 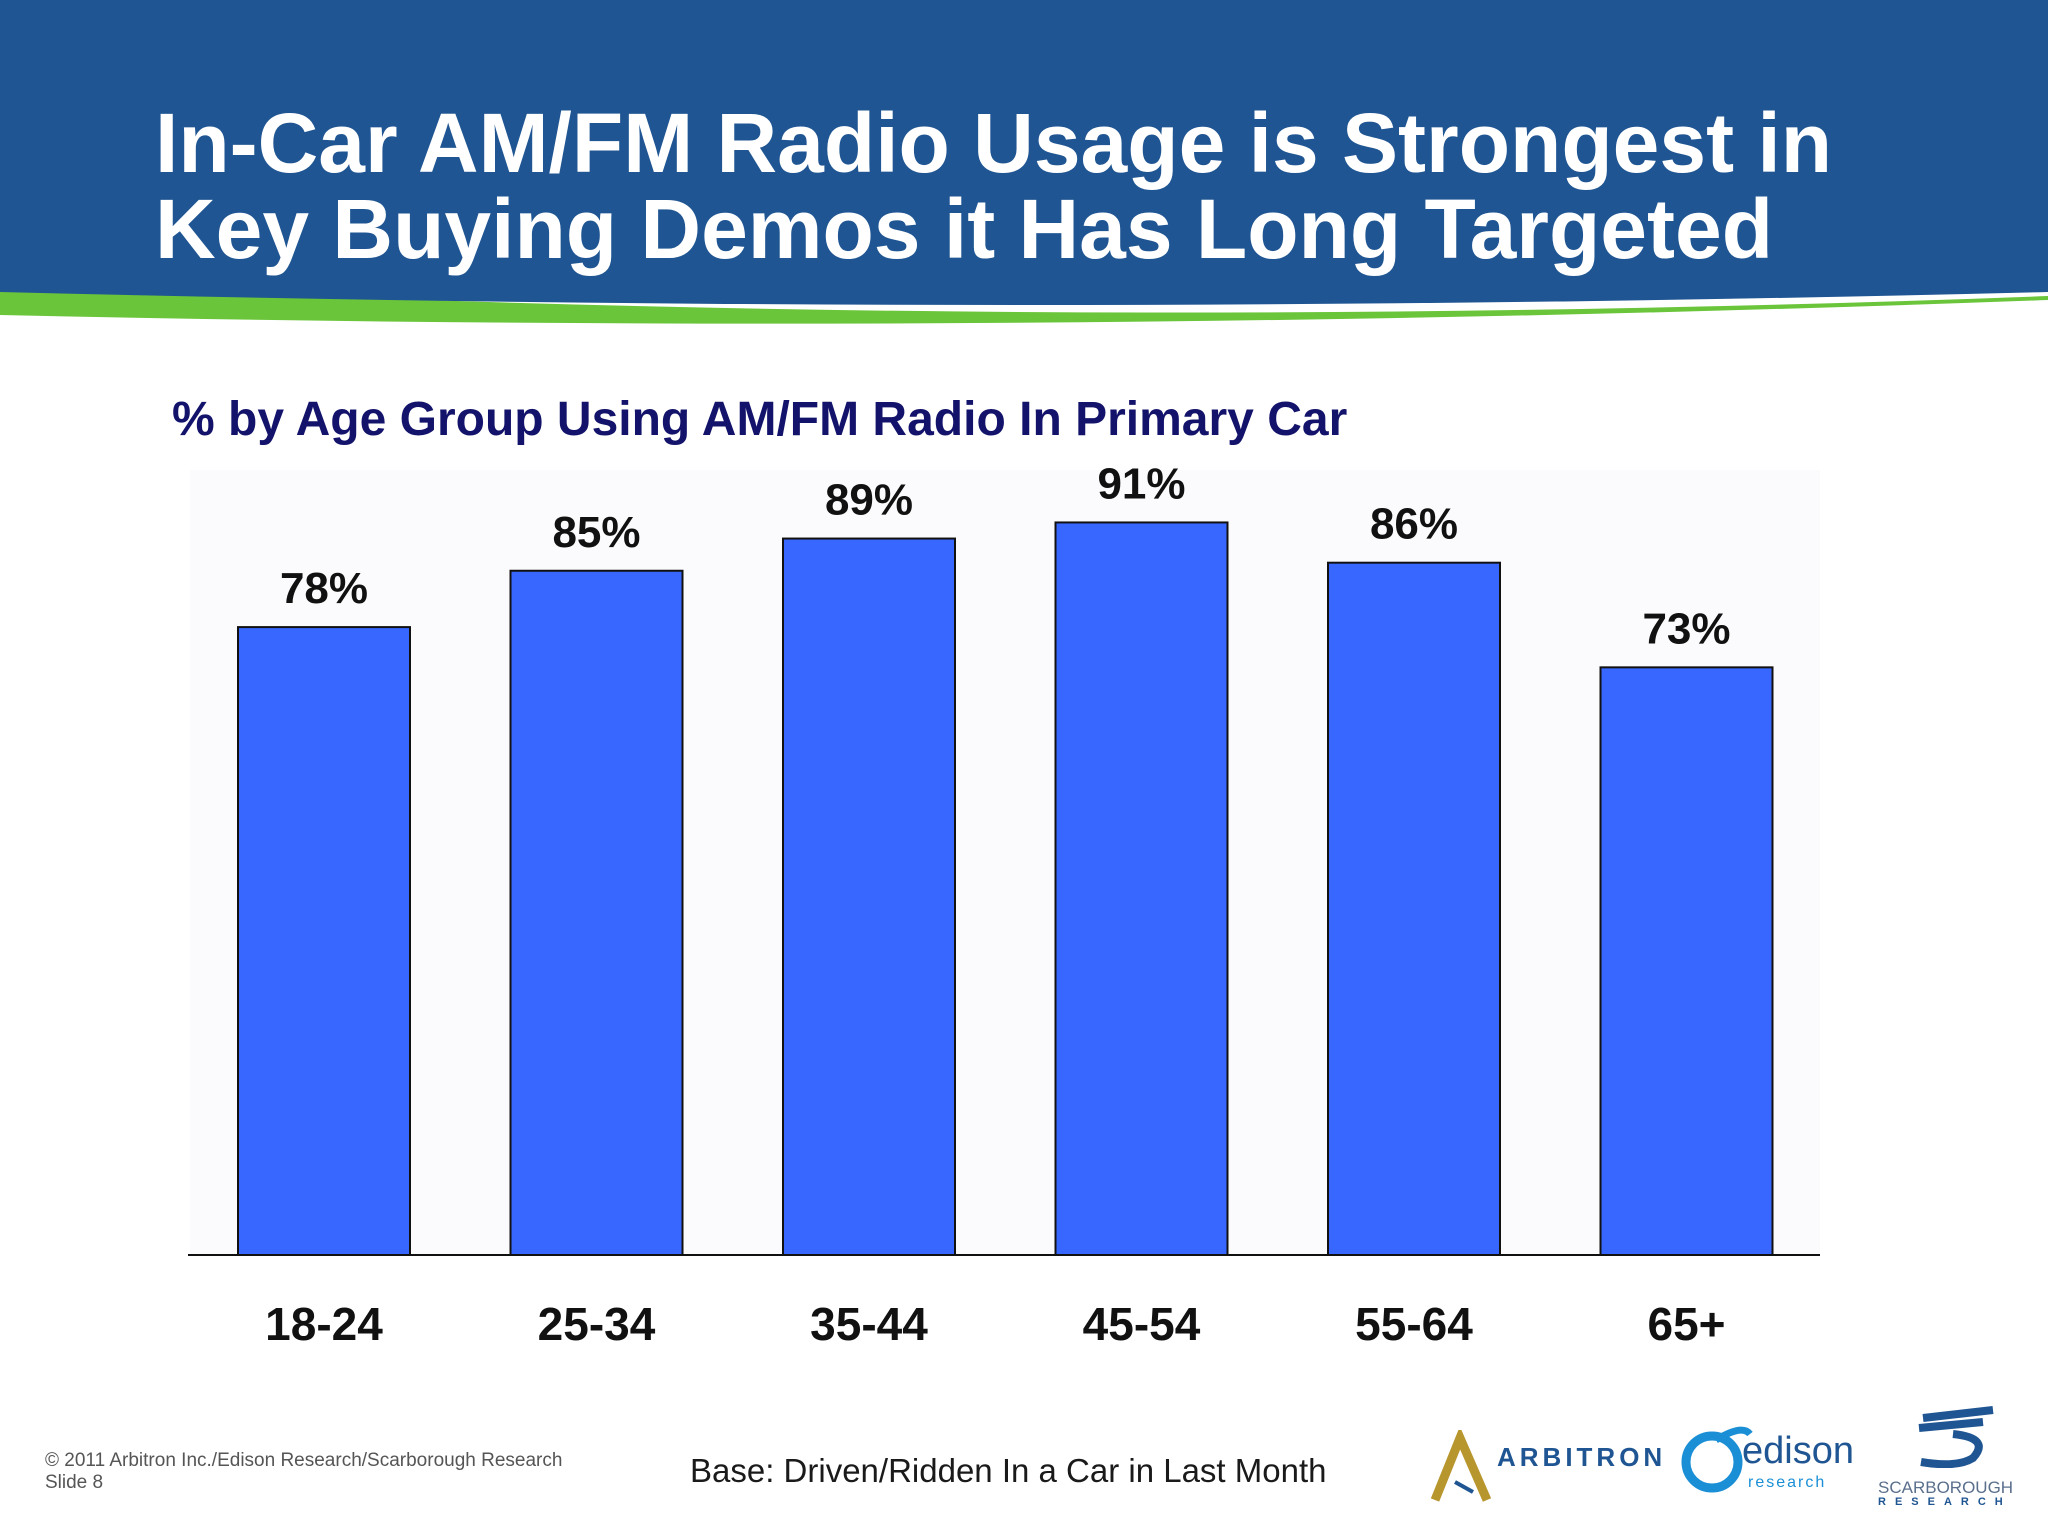 I want to click on header-white-cut, so click(x=1024, y=320).